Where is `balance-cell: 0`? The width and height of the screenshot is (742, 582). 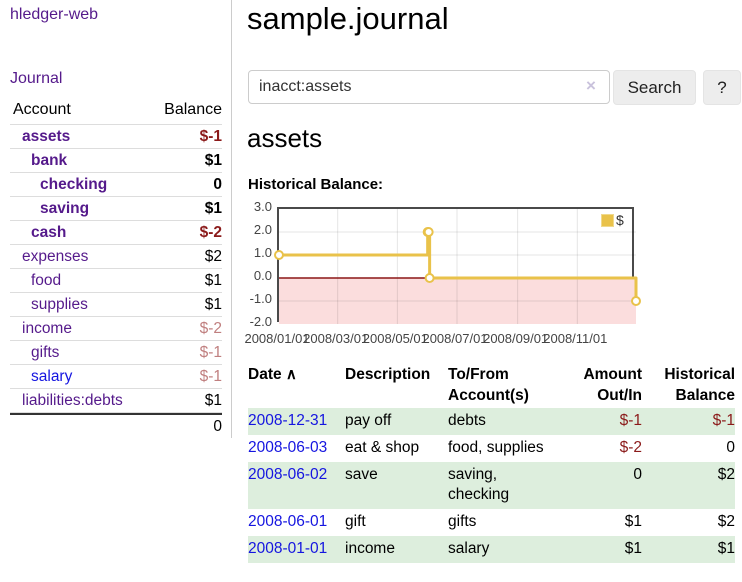 balance-cell: 0 is located at coordinates (730, 447).